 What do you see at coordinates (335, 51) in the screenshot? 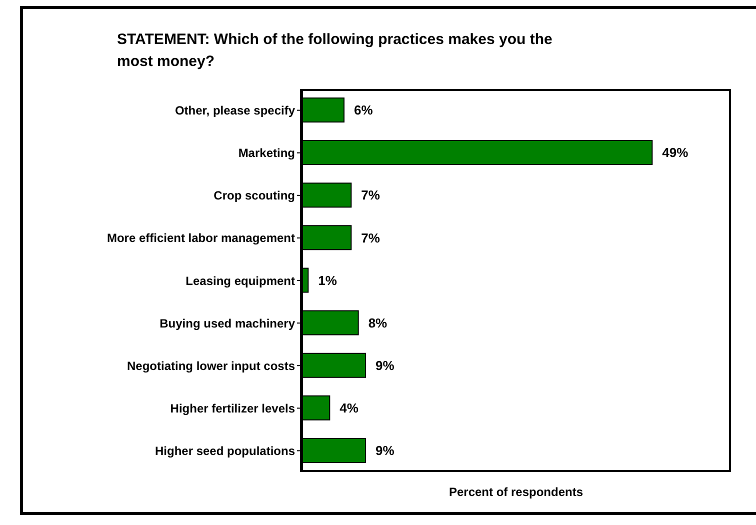
I see `chart-title: STATEMENT: Which of the following practices makes you the most money?` at bounding box center [335, 51].